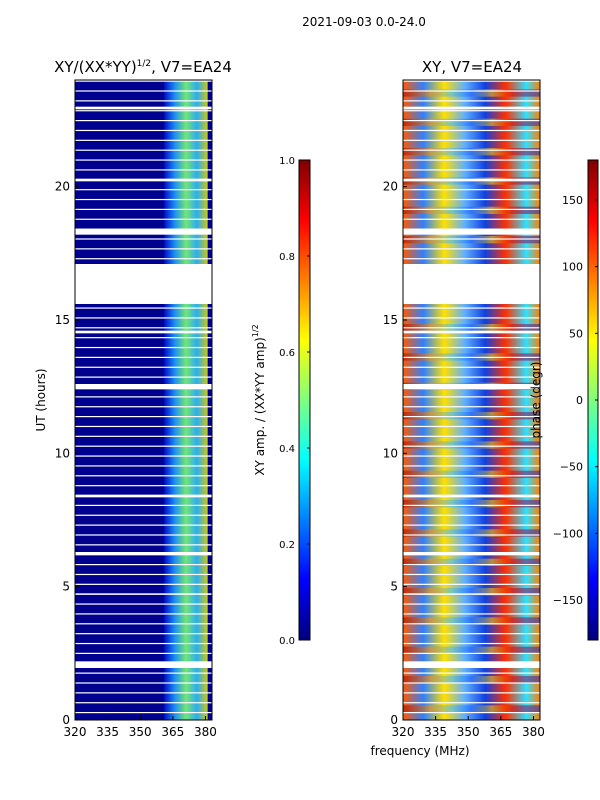  I want to click on colorbar-tick-label: −100, so click(568, 533).